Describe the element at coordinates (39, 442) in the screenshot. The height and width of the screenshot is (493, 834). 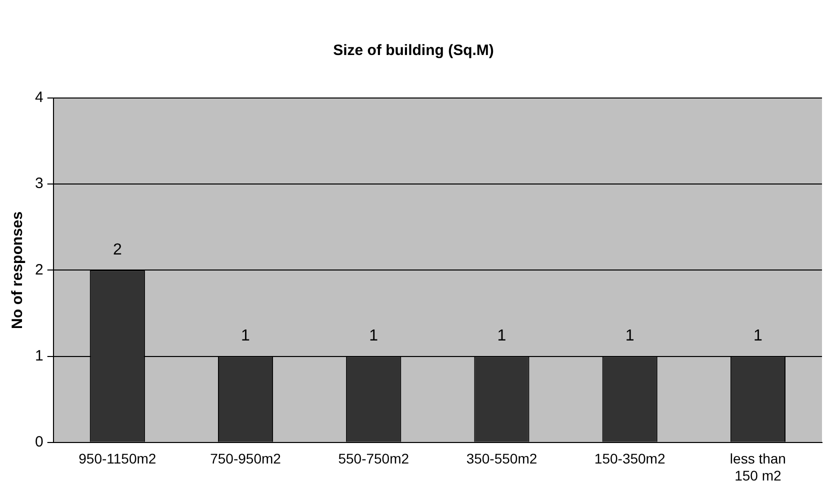
I see `y-tick-label: 0` at that location.